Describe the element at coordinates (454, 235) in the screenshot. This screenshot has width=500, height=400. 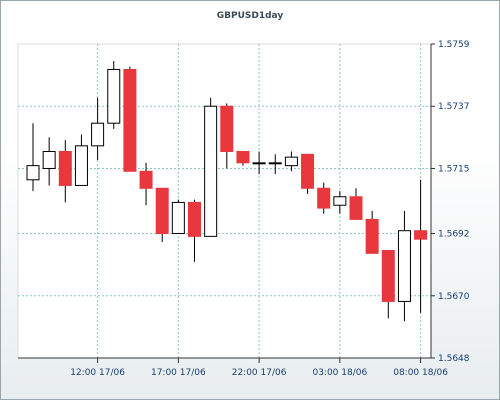
I see `y-tick-label: 1.5692` at that location.